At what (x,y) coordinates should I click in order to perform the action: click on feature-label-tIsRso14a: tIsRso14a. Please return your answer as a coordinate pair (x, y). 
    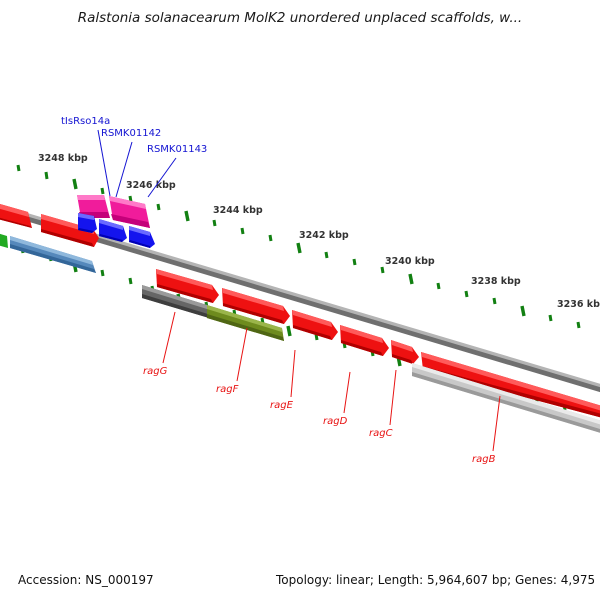
    Looking at the image, I should click on (85, 121).